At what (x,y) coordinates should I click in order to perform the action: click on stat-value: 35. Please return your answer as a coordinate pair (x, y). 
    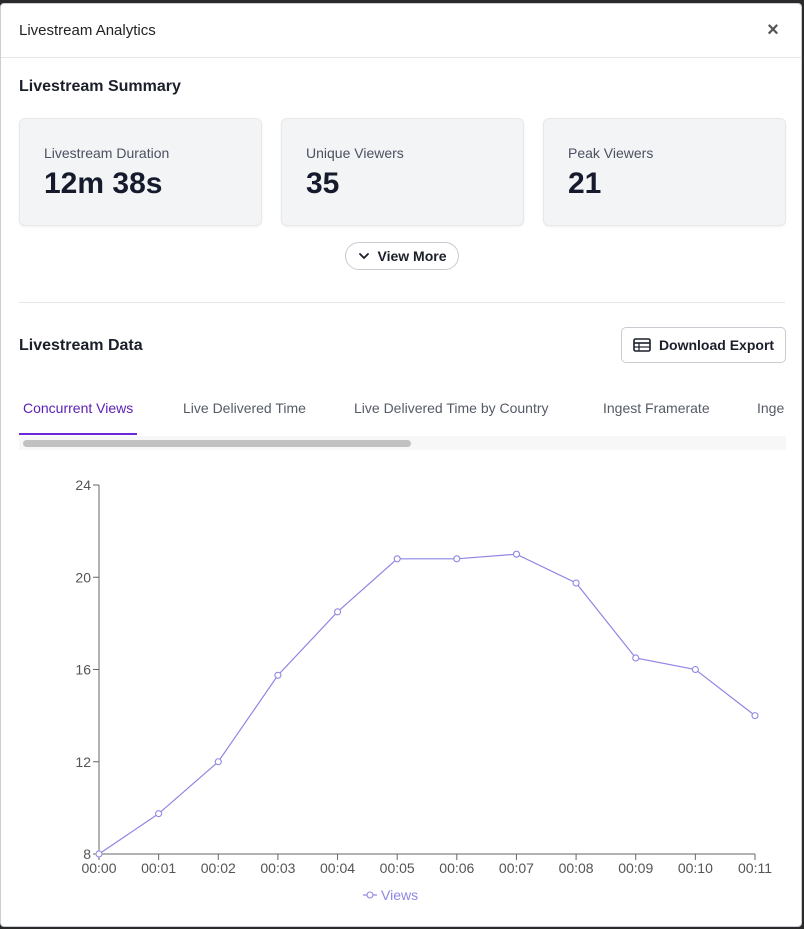
    Looking at the image, I should click on (323, 183).